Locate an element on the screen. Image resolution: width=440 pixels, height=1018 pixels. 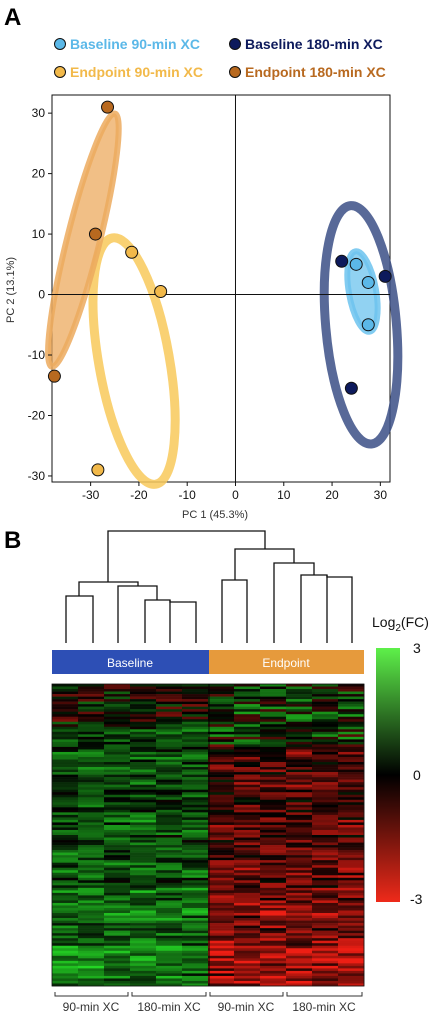
colorbar-mid-label: 0 is located at coordinates (417, 775).